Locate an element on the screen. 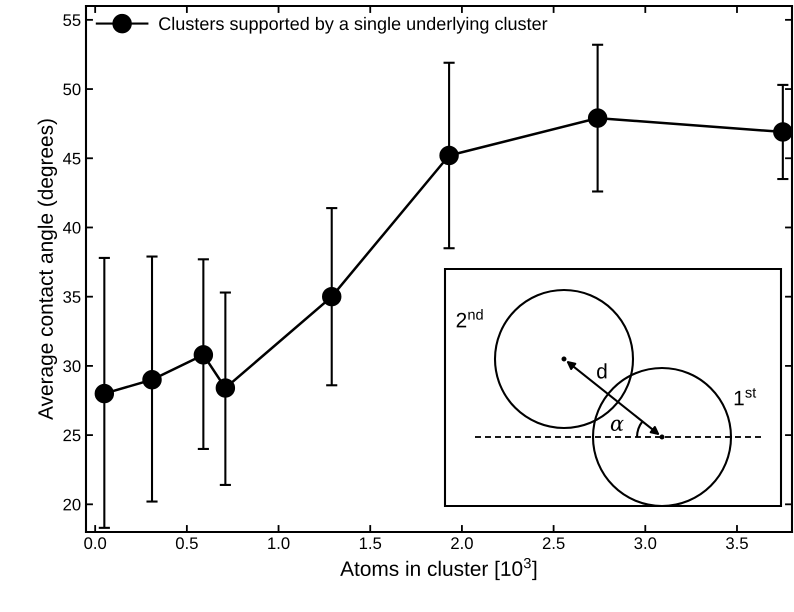 This screenshot has height=612, width=794. annotation: 1$^{st}$ is located at coordinates (745, 397).